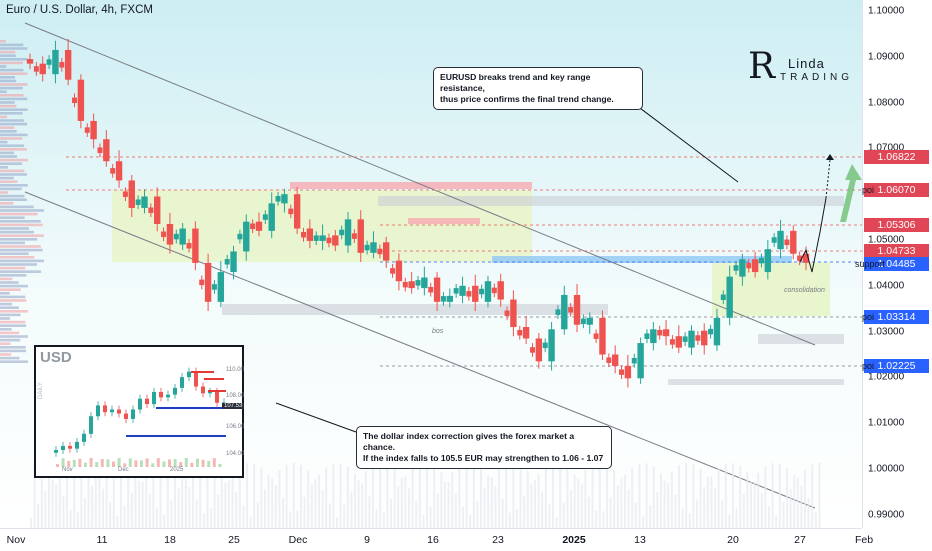  What do you see at coordinates (886, 377) in the screenshot?
I see `y-tick-label: 1.02000` at bounding box center [886, 377].